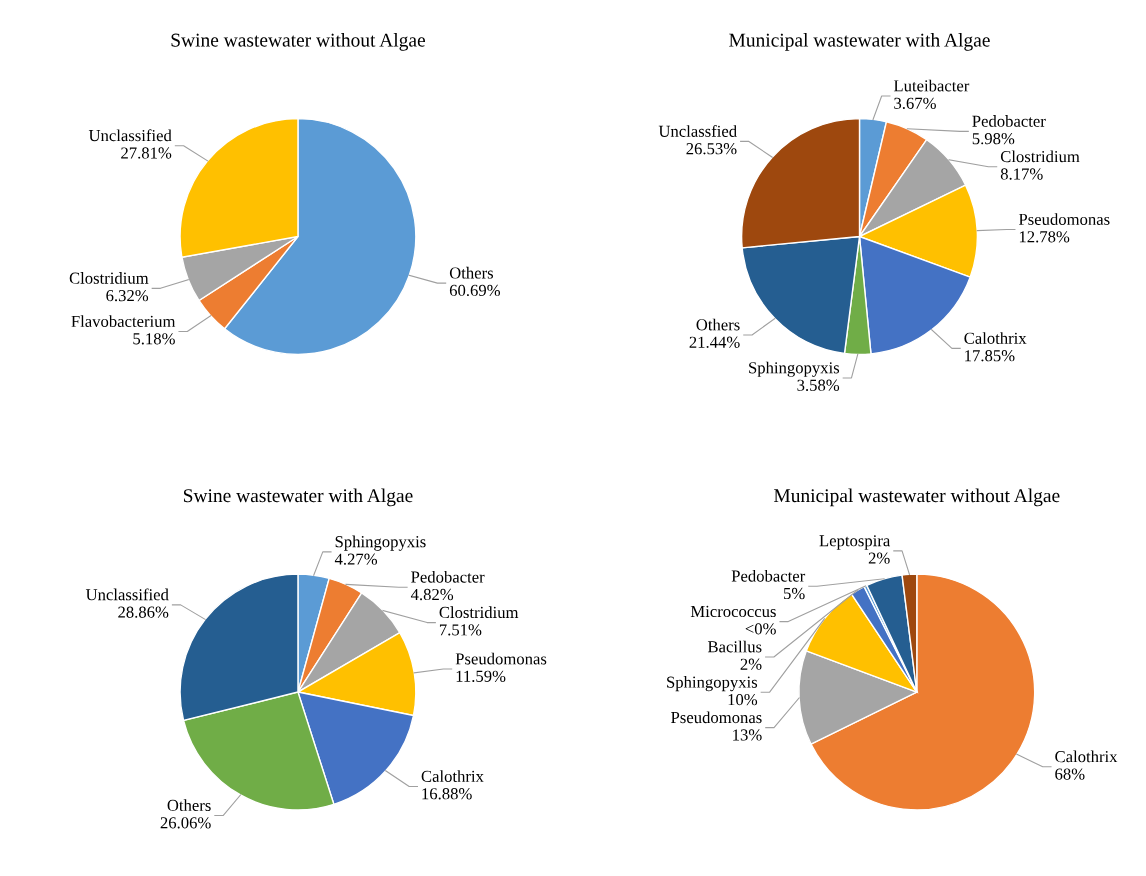 This screenshot has height=876, width=1146. Describe the element at coordinates (993, 139) in the screenshot. I see `data-label: 5.98%` at that location.